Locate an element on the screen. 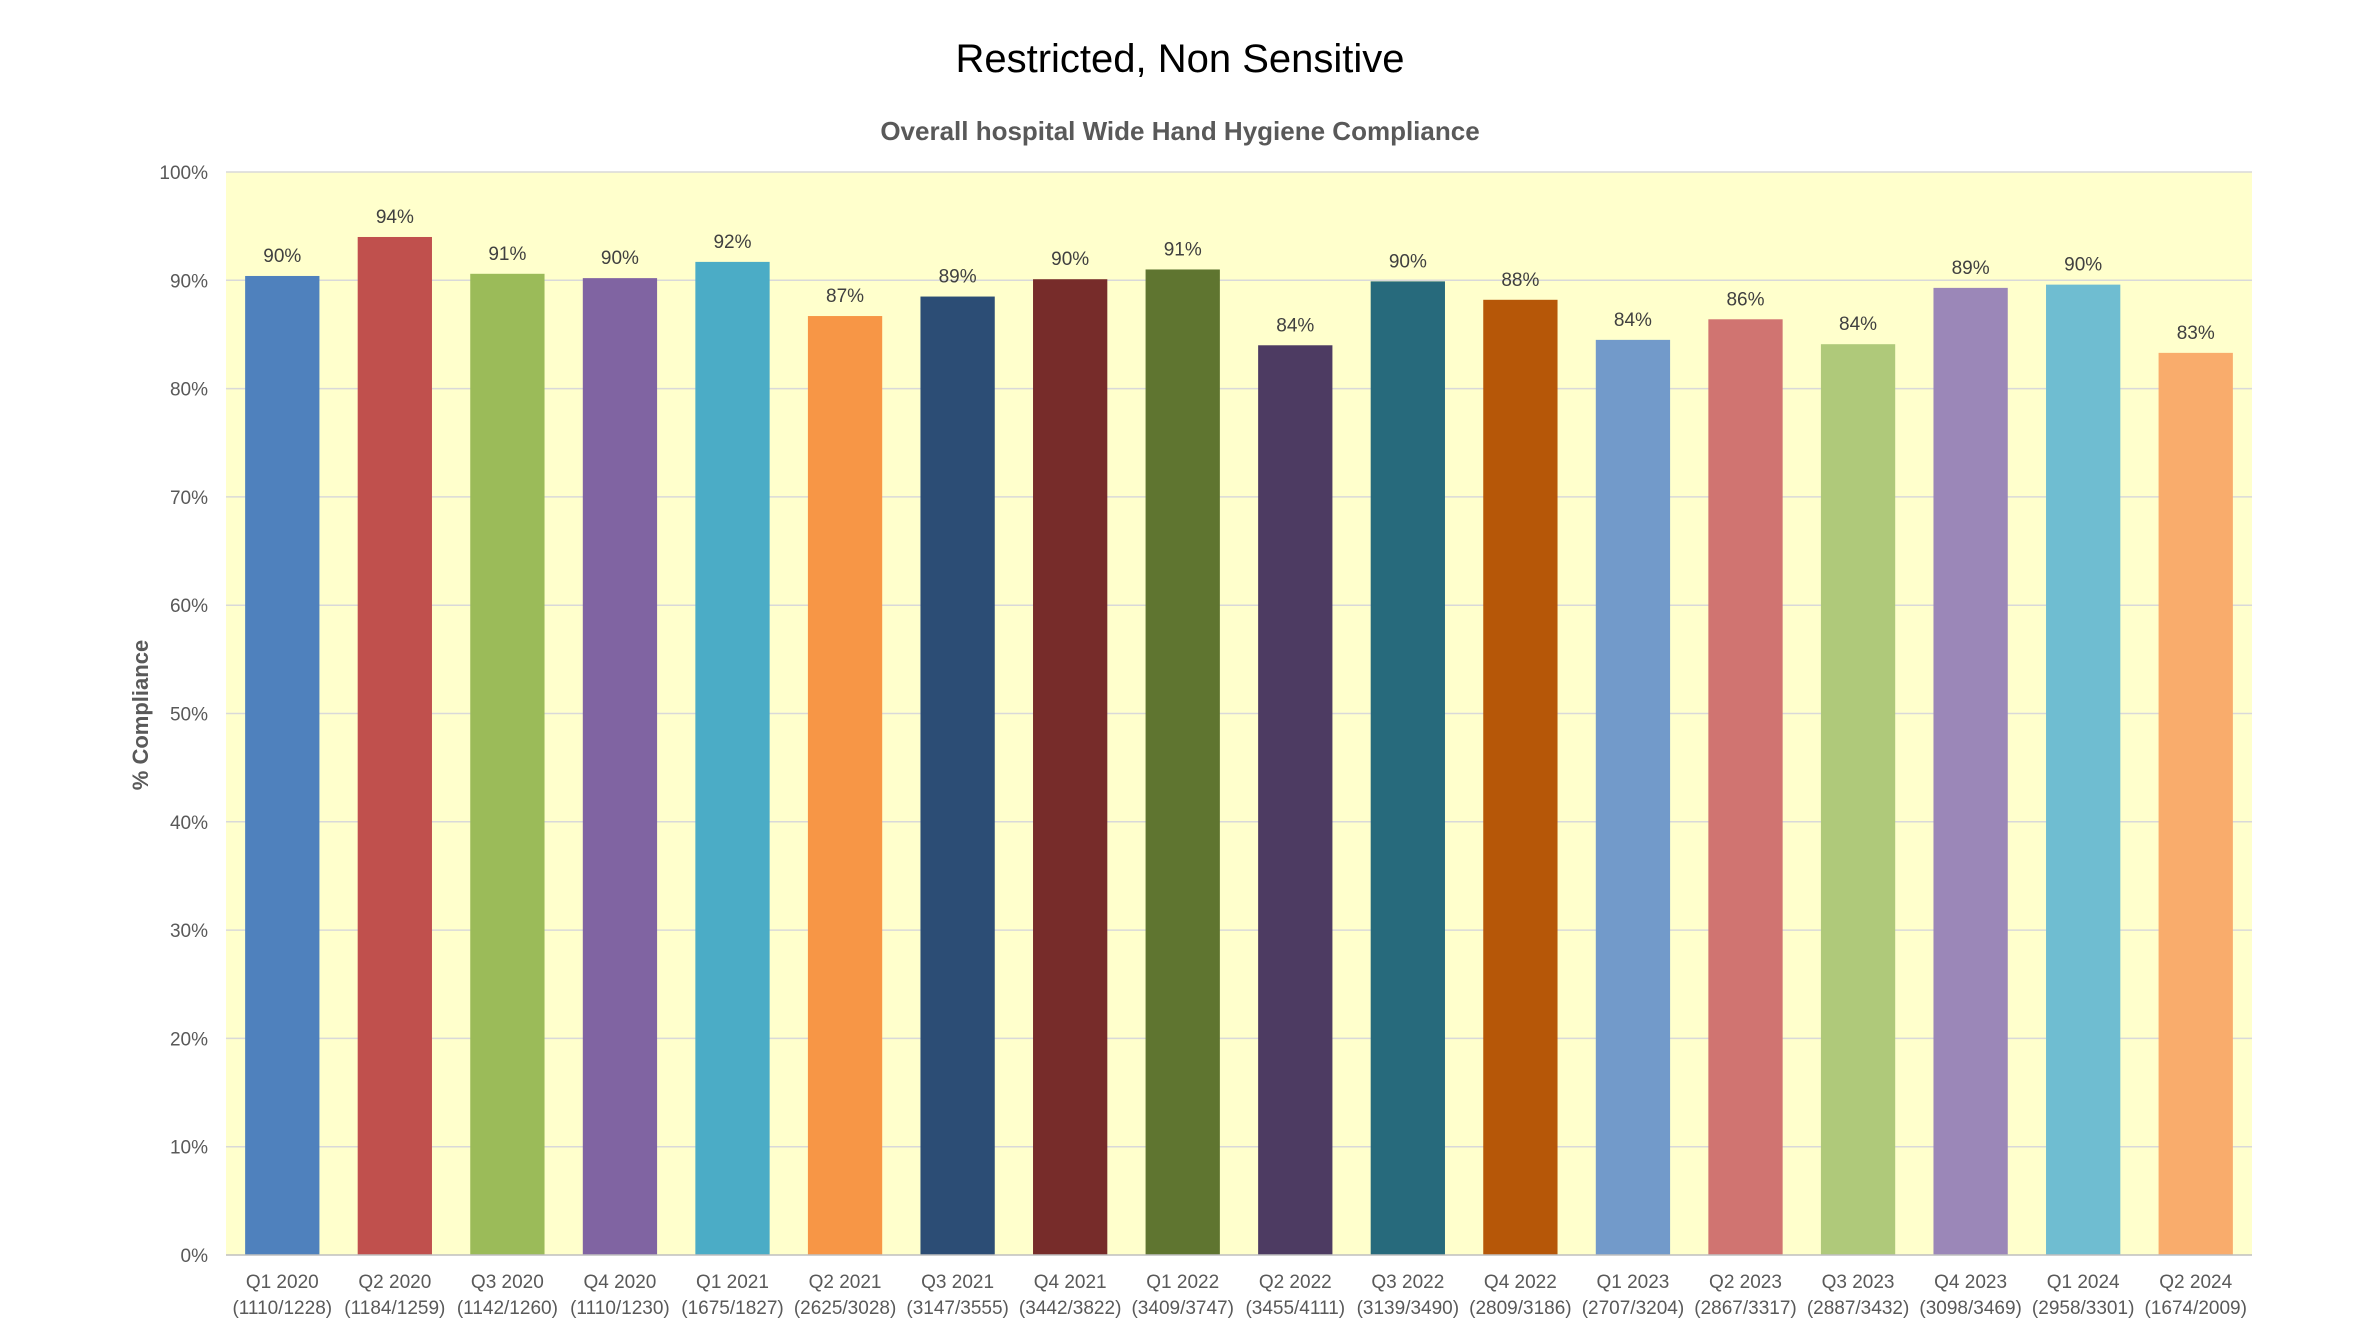 This screenshot has width=2360, height=1328. x-tick-count: (1184/1259) is located at coordinates (394, 1308).